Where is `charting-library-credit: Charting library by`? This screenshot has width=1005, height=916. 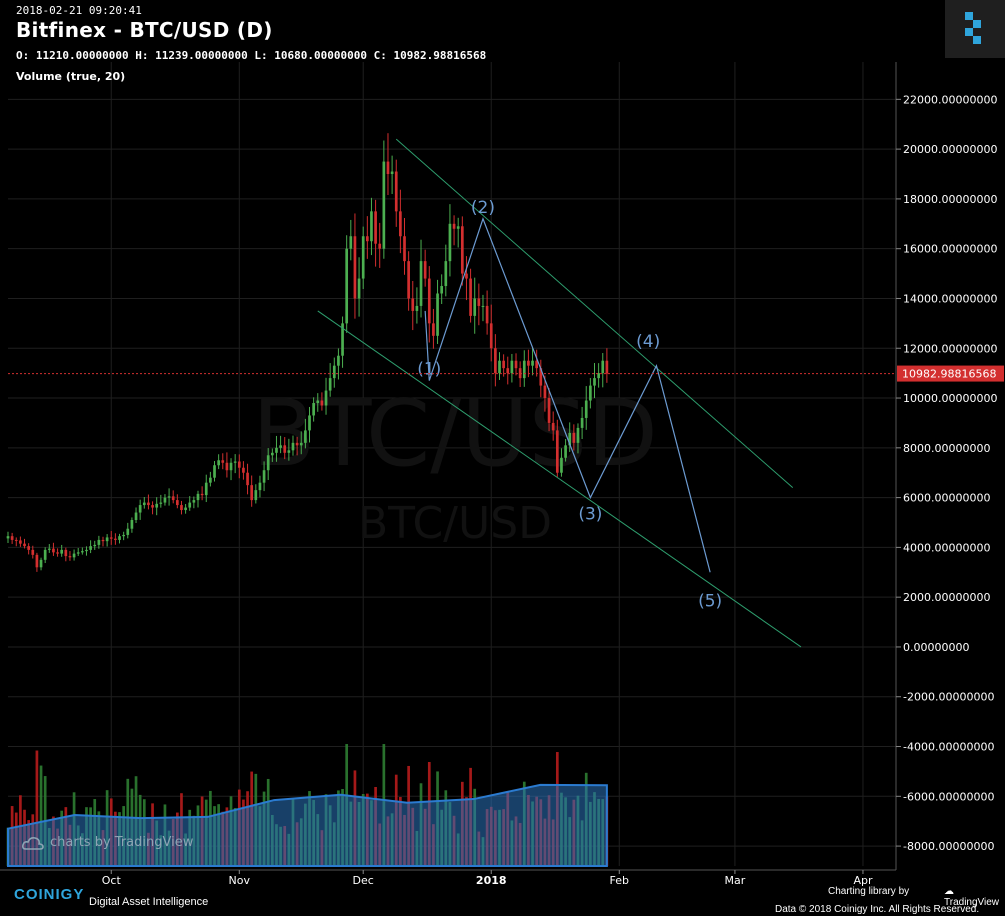 charting-library-credit: Charting library by is located at coordinates (869, 891).